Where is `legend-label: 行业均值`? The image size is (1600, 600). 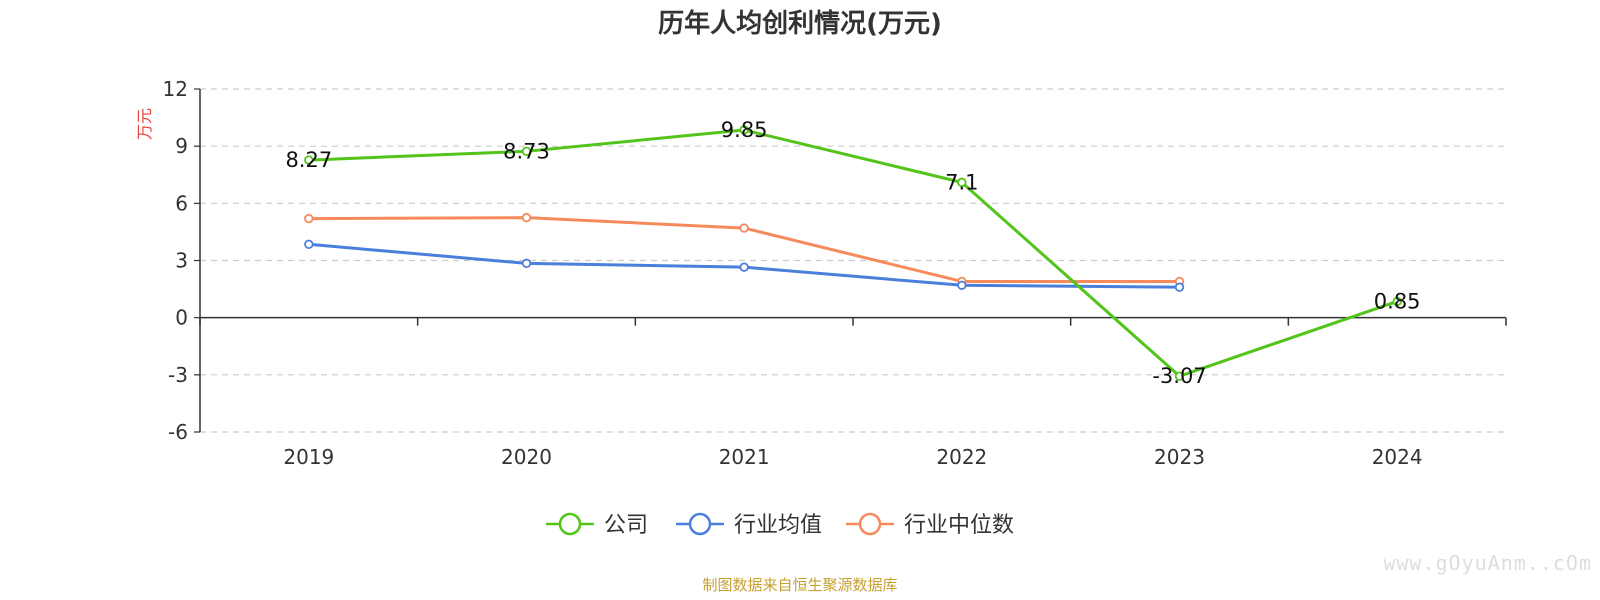 legend-label: 行业均值 is located at coordinates (778, 525).